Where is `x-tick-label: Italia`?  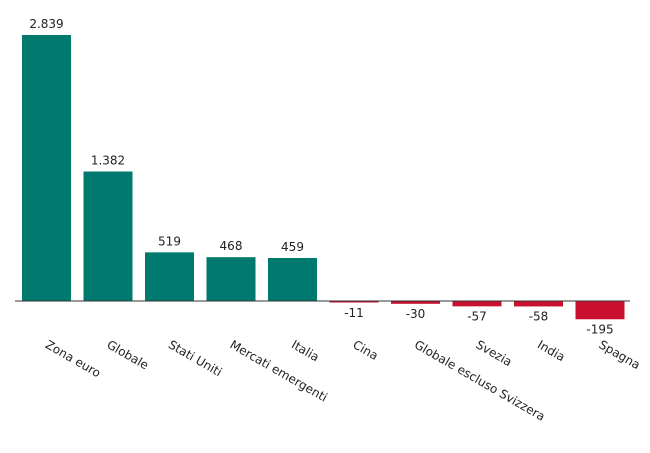
x-tick-label: Italia is located at coordinates (305, 350).